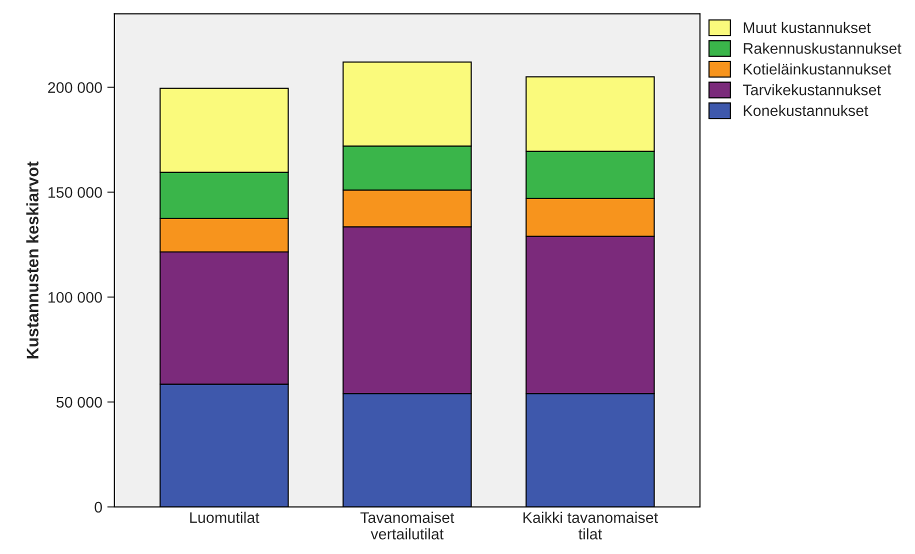 Image resolution: width=915 pixels, height=554 pixels. Describe the element at coordinates (407, 526) in the screenshot. I see `x-tick-label: Tavanomaiset vertailutilat` at that location.